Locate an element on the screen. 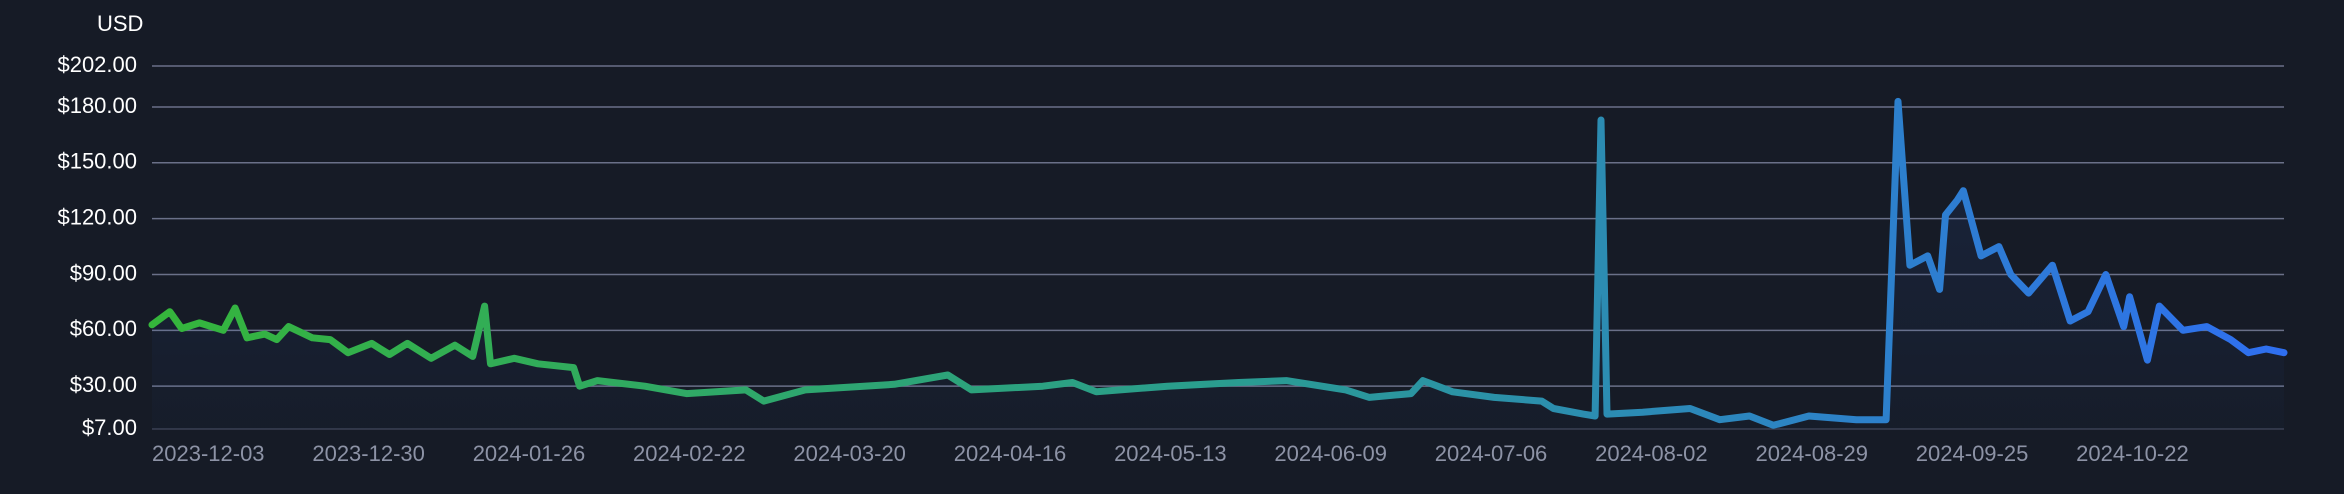 The height and width of the screenshot is (494, 2344). x-tick-label: 2024-02-22 is located at coordinates (689, 453).